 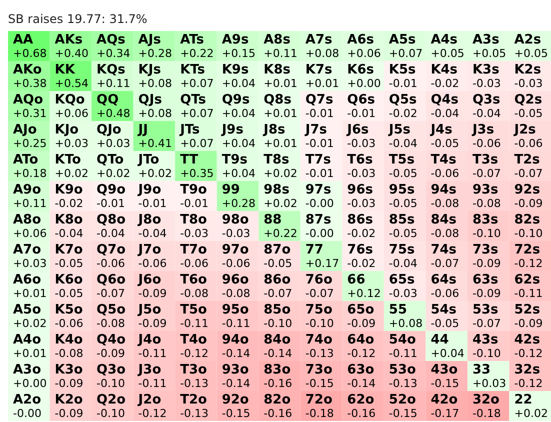 I want to click on data-label: +0.41, so click(x=155, y=143).